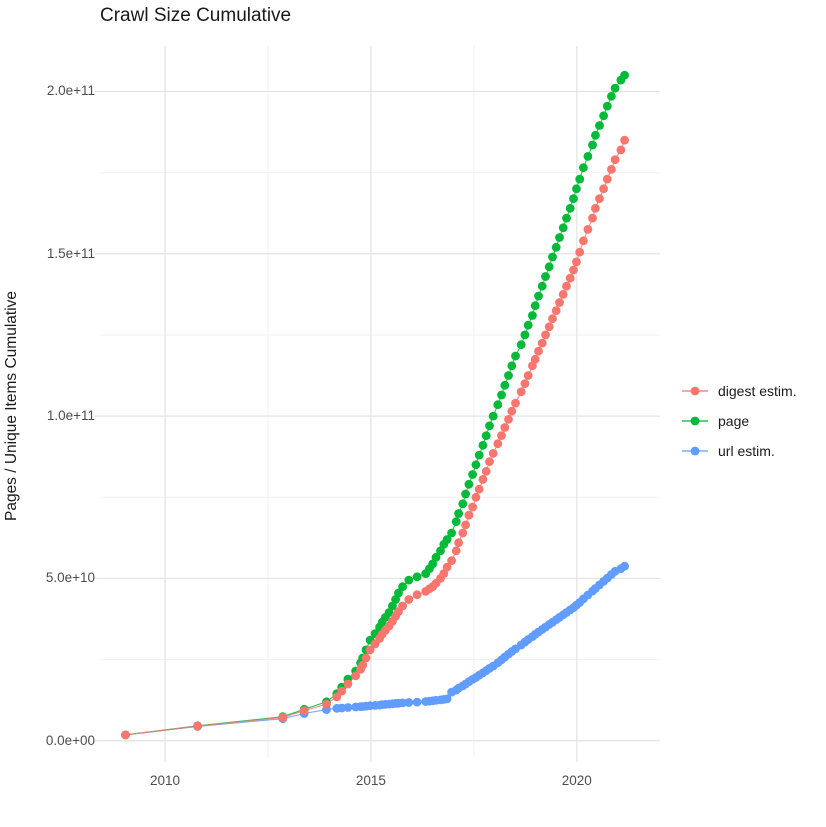  I want to click on legend-label: page, so click(734, 421).